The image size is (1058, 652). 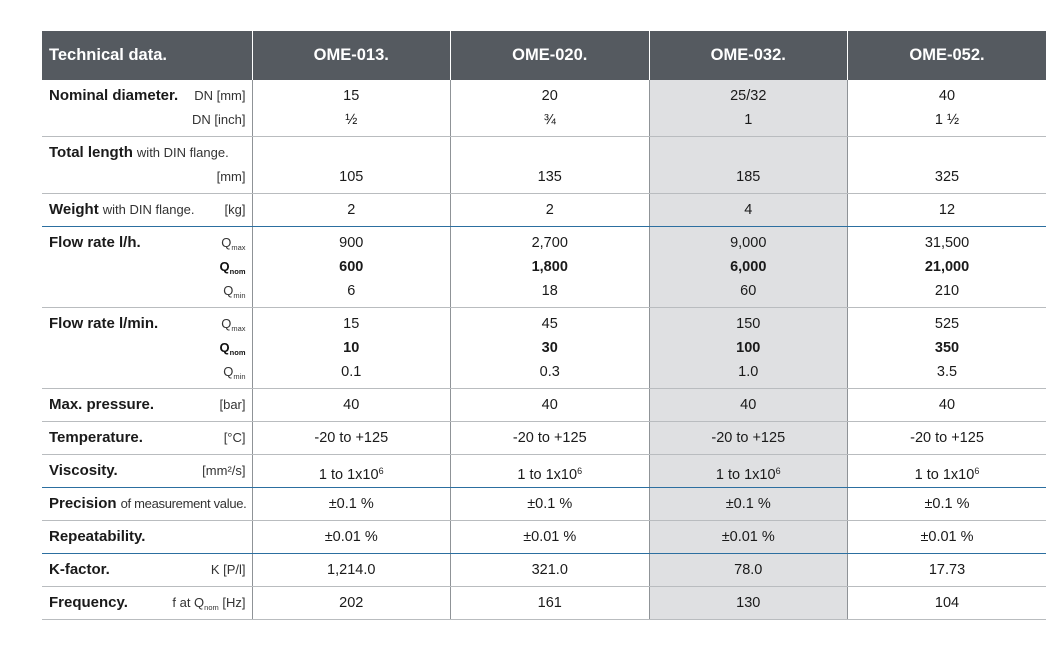 I want to click on value-cell: 325, so click(x=946, y=165).